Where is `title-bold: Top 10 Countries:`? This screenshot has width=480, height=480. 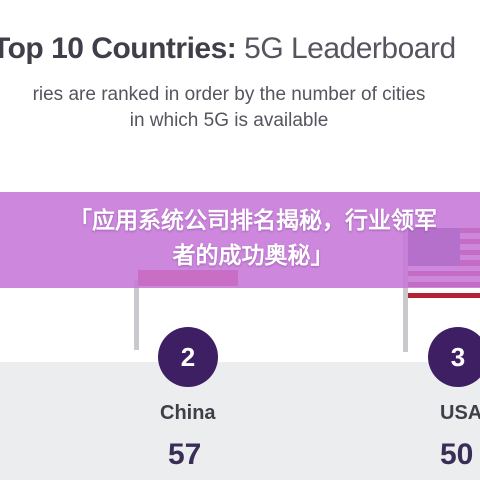 title-bold: Top 10 Countries: is located at coordinates (118, 48).